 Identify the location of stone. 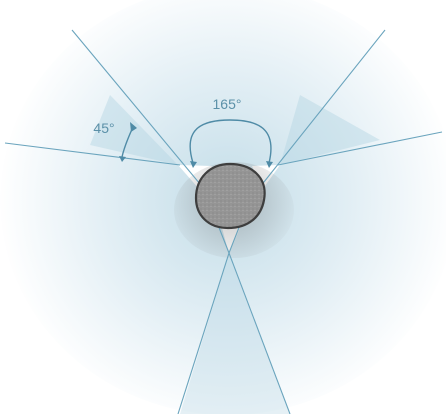
(230, 196).